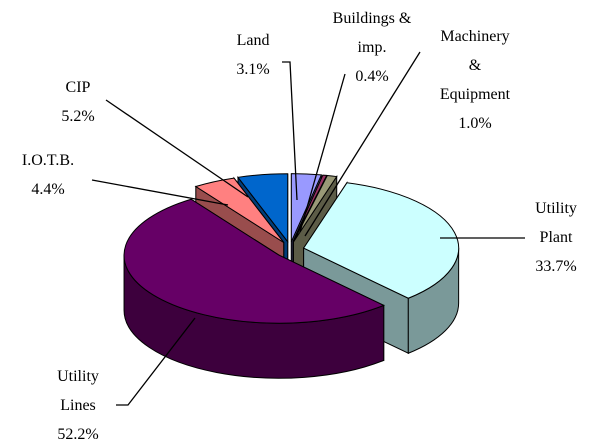 Image resolution: width=597 pixels, height=441 pixels. What do you see at coordinates (556, 223) in the screenshot?
I see `category-label: Utility Plant` at bounding box center [556, 223].